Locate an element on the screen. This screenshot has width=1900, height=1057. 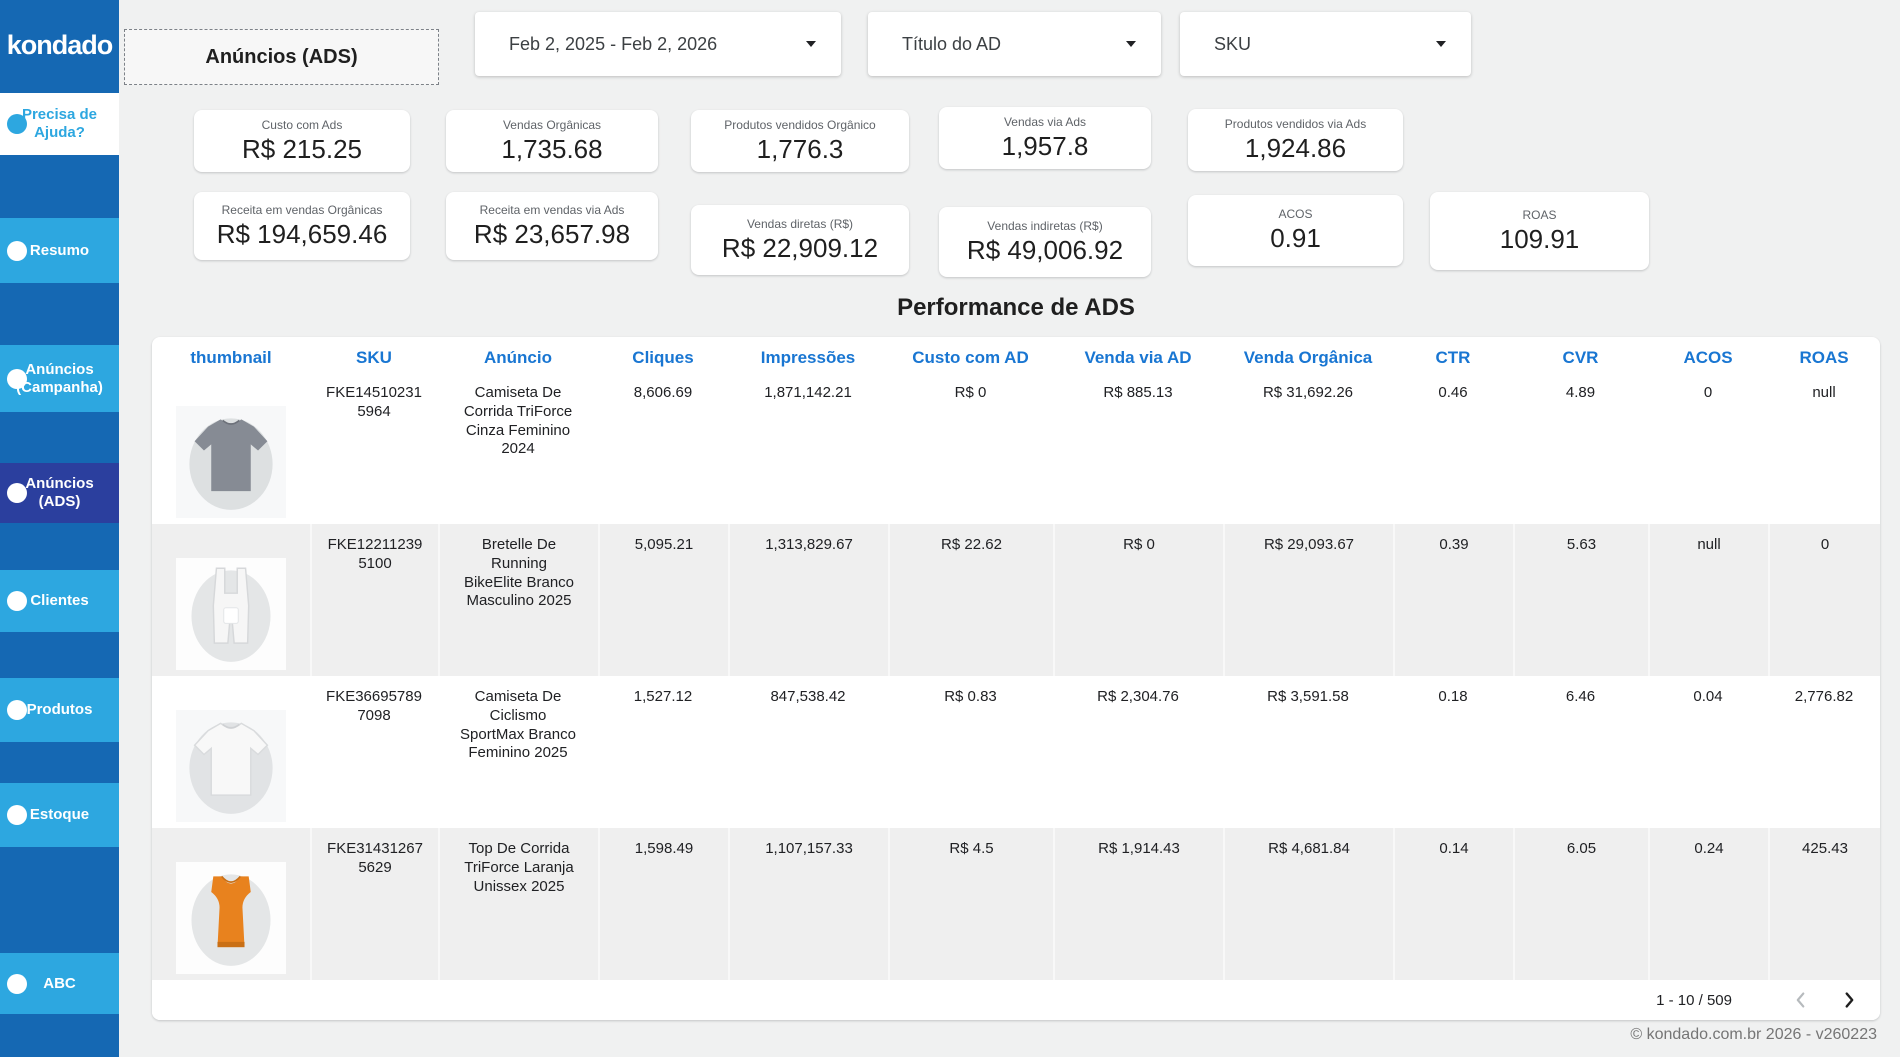
cell-acos: 0.04 is located at coordinates (1708, 696).